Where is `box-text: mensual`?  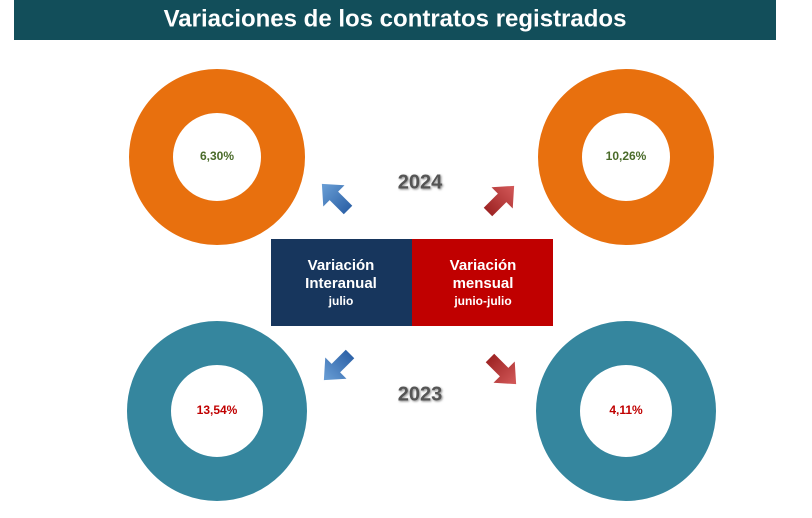 box-text: mensual is located at coordinates (483, 283).